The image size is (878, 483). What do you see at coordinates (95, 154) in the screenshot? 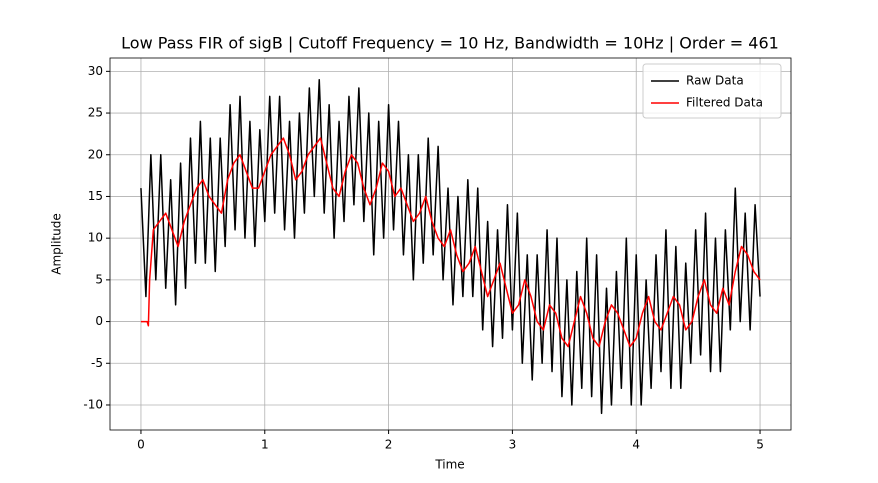
I see `y-tick-label: 20` at bounding box center [95, 154].